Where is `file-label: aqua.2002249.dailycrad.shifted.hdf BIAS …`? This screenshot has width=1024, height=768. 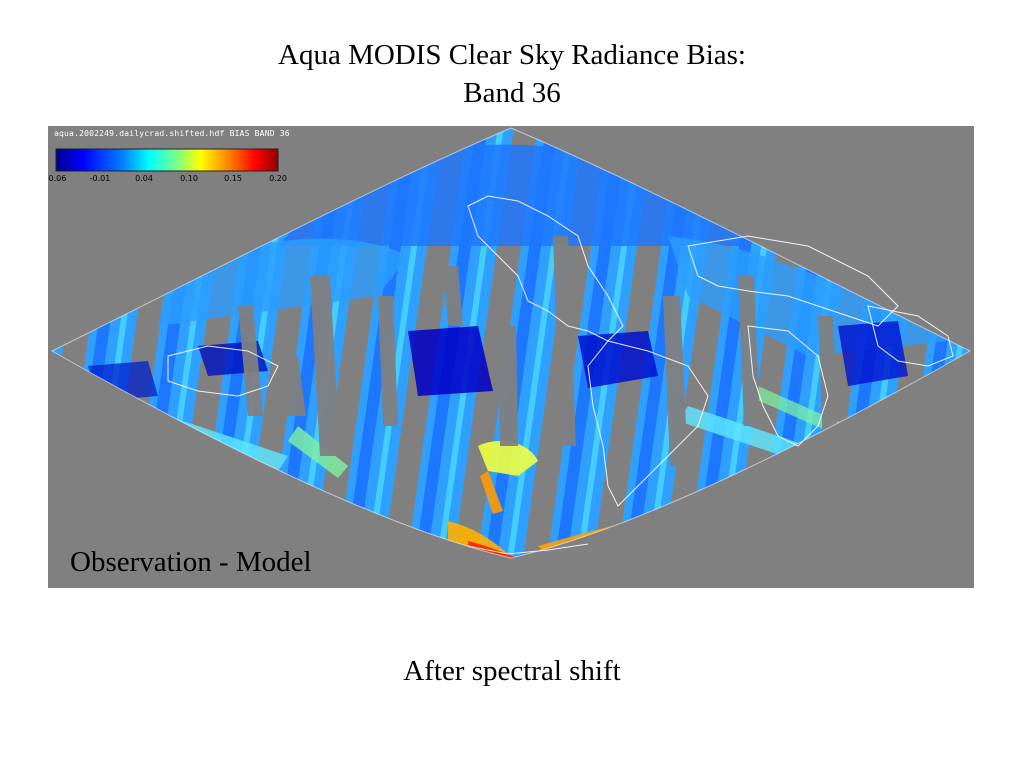 file-label: aqua.2002249.dailycrad.shifted.hdf BIAS … is located at coordinates (172, 133).